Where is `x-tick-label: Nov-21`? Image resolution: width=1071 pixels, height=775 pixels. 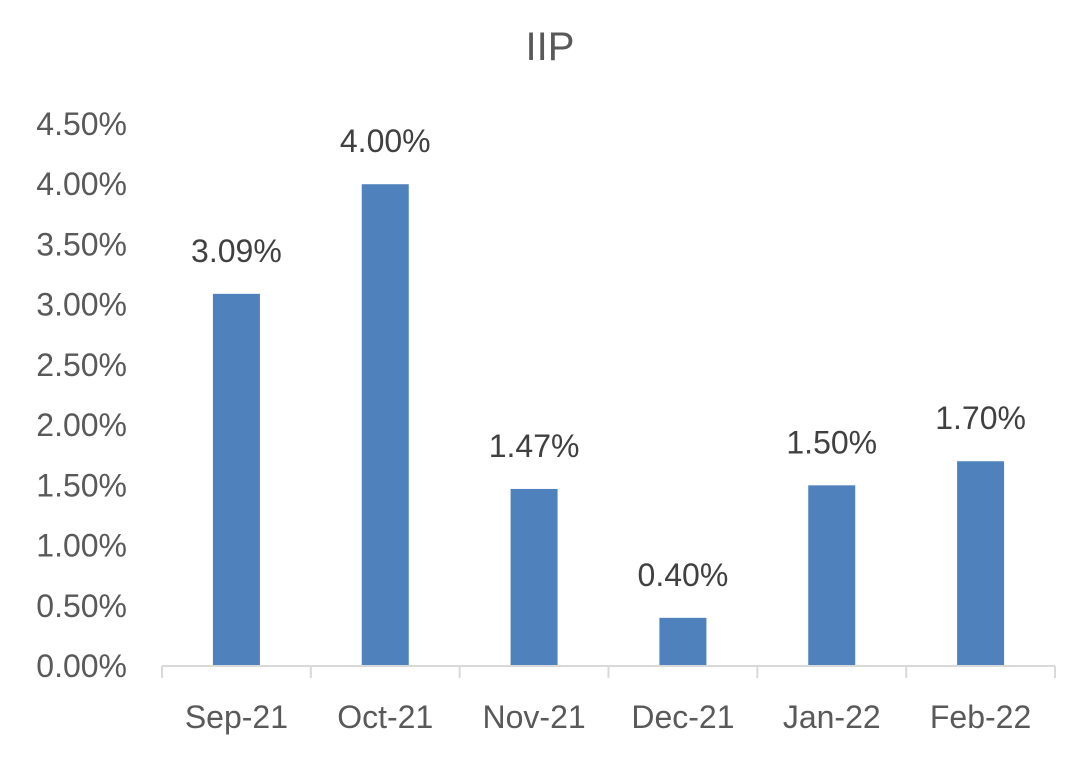 x-tick-label: Nov-21 is located at coordinates (534, 717).